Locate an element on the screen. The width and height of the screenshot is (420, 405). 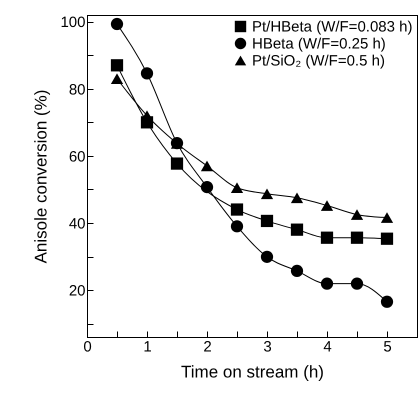
y-tick-label: 40 is located at coordinates (77, 223).